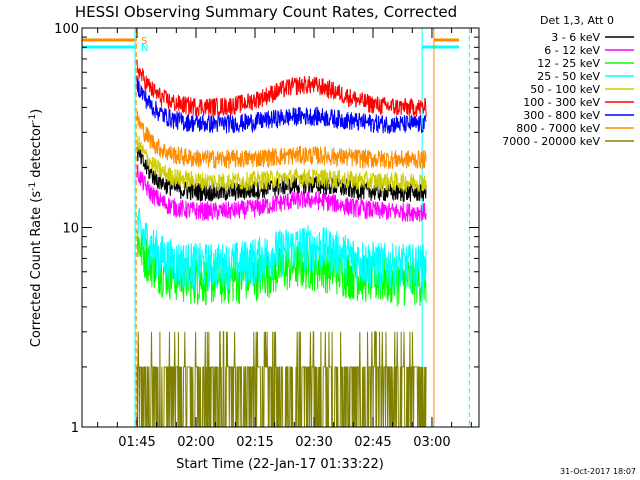 The image size is (640, 480). I want to click on y-tick-label: 100, so click(66, 29).